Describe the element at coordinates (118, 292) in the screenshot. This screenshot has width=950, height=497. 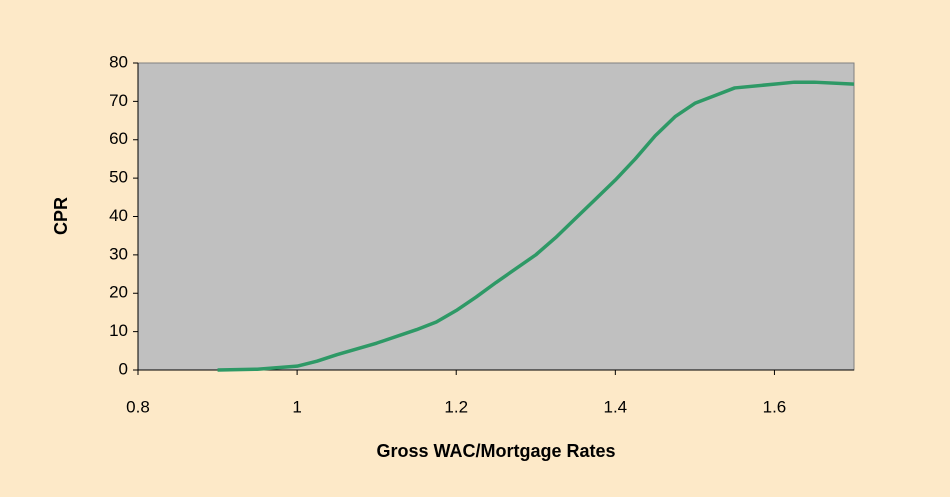
I see `y-tick-label: 20` at that location.